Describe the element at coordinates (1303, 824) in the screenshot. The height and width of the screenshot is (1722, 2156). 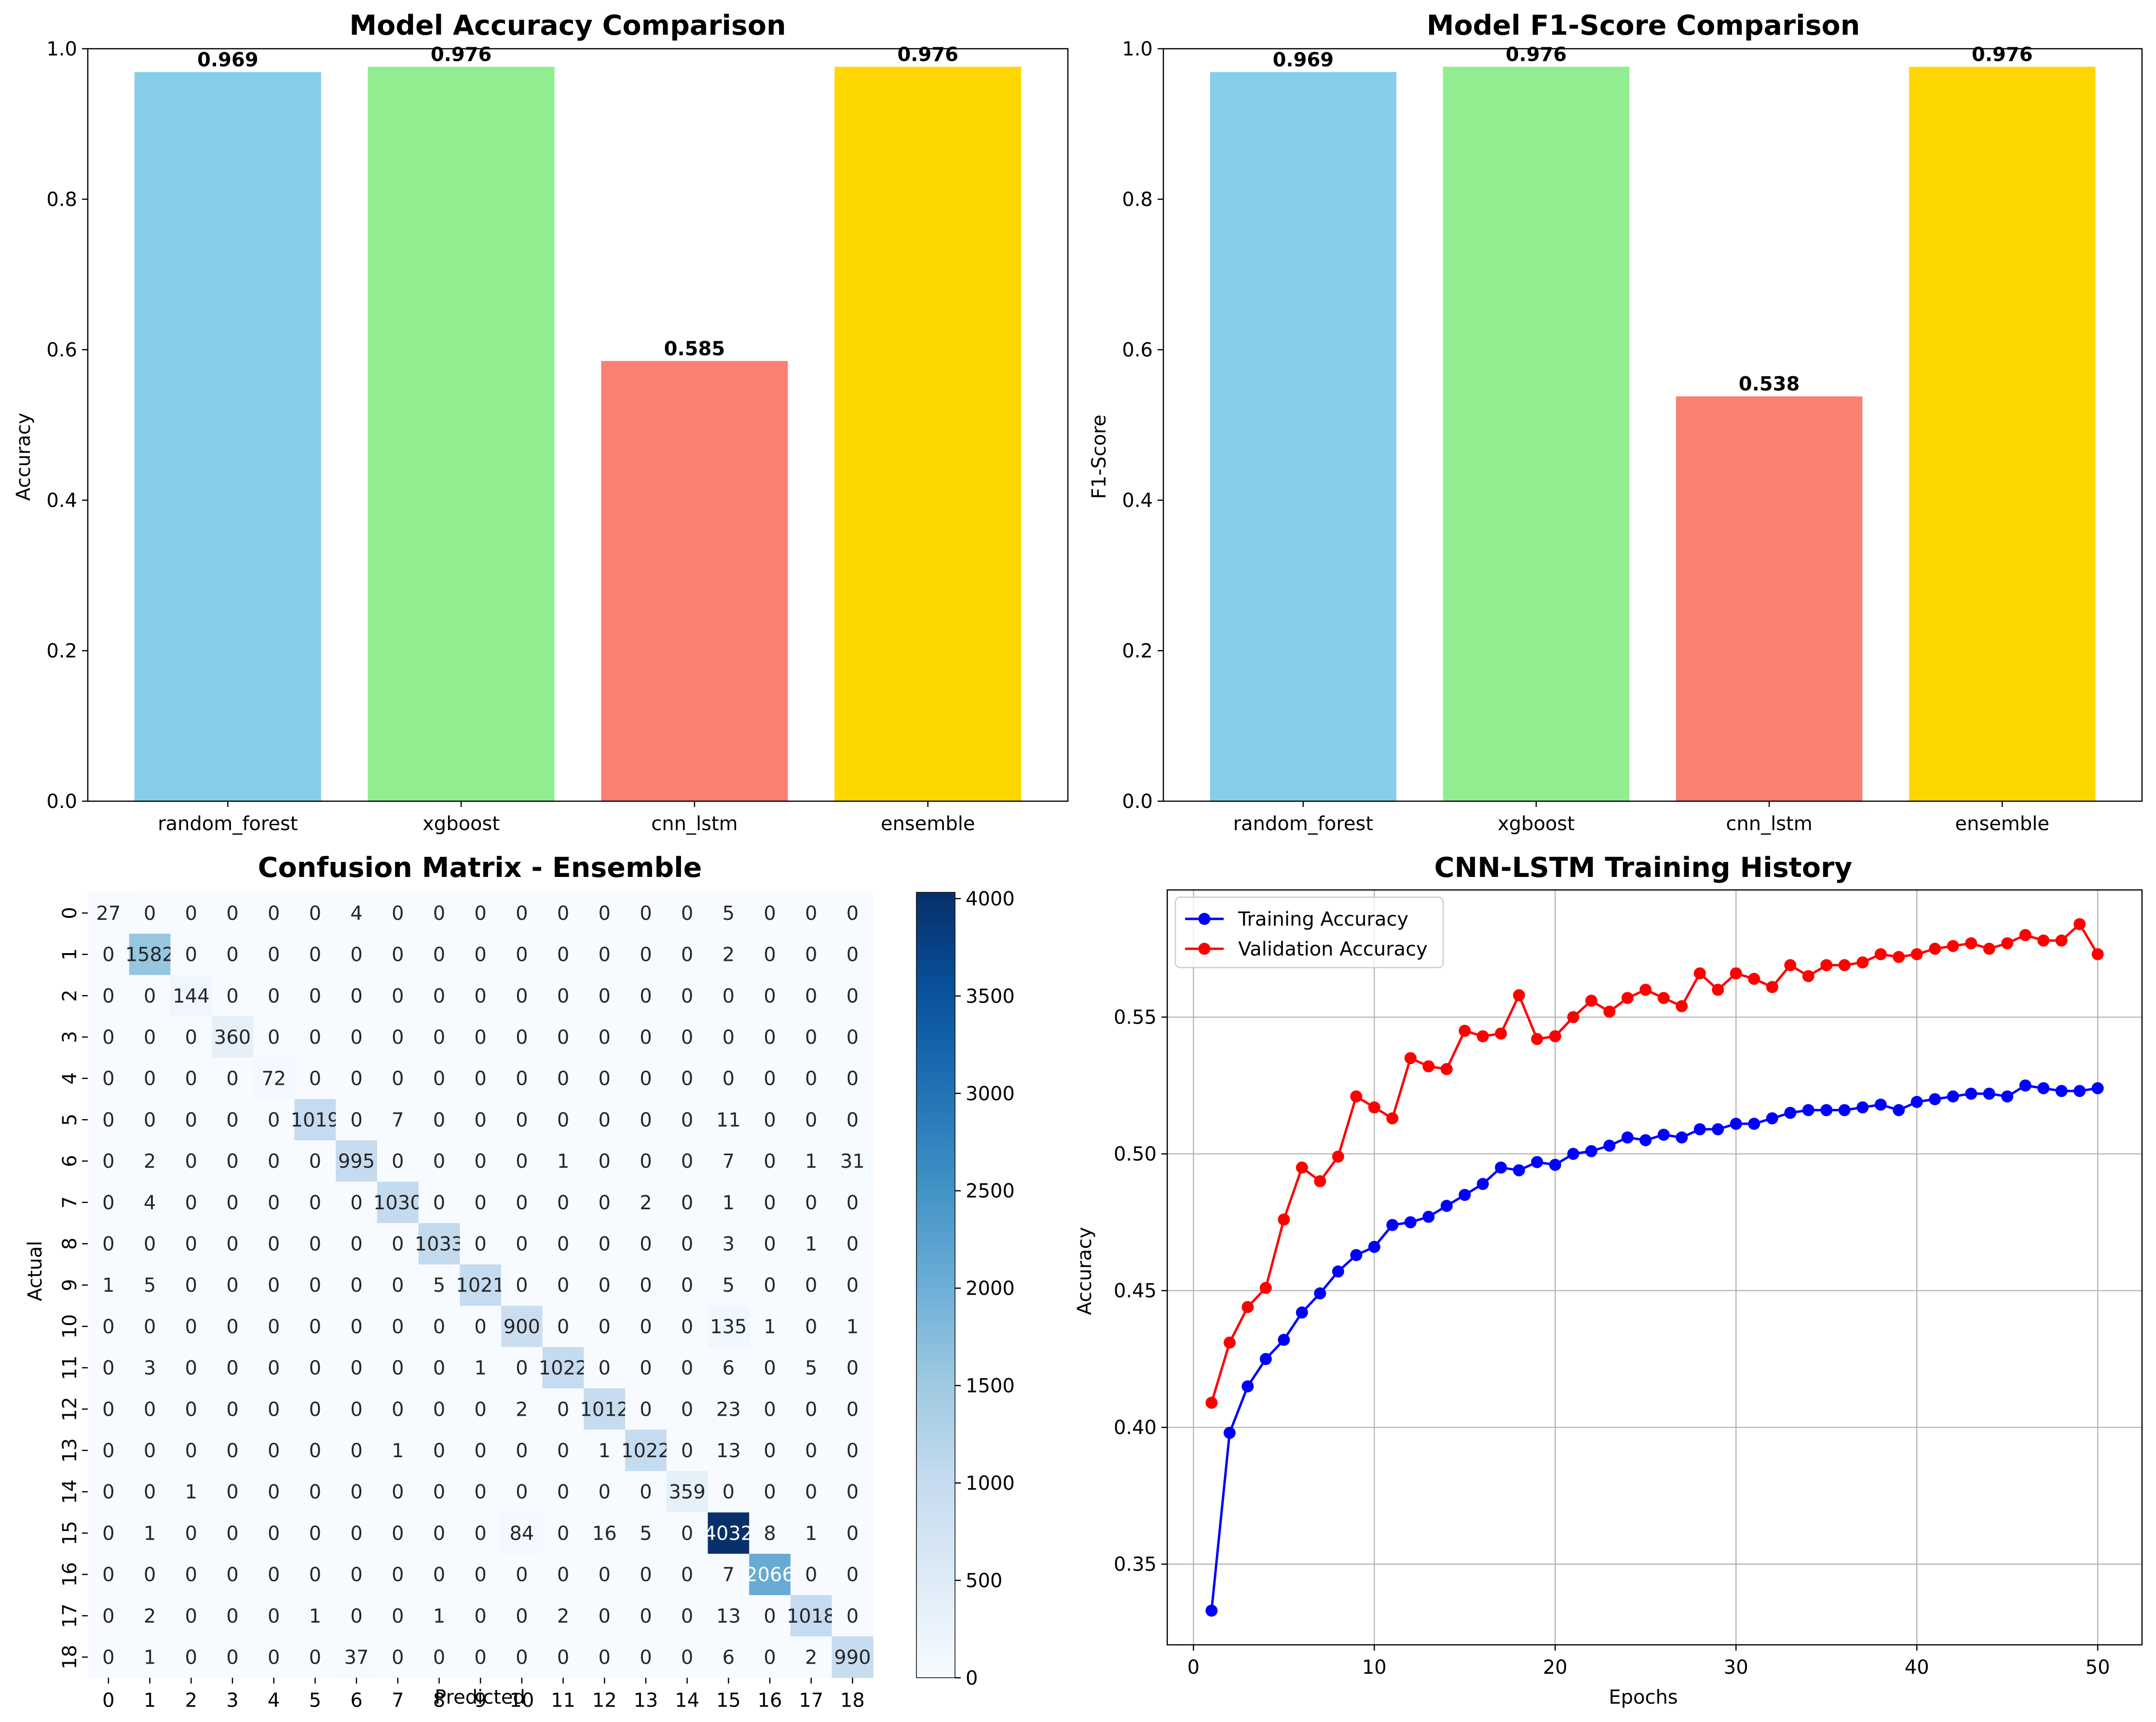
I see `x-tick-label-random_forest: random_forest` at that location.